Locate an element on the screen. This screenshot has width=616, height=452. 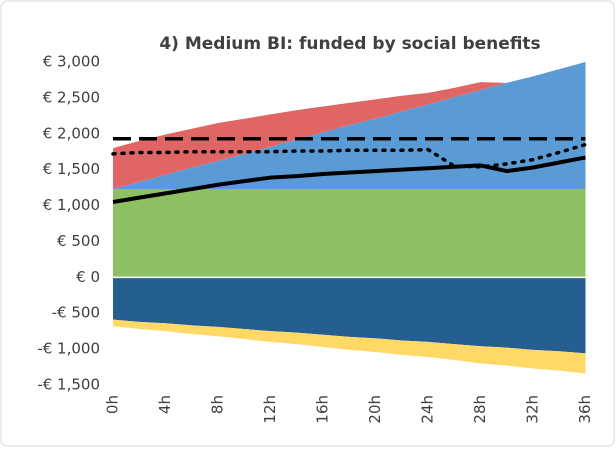
x-tick-label: 8h is located at coordinates (218, 404).